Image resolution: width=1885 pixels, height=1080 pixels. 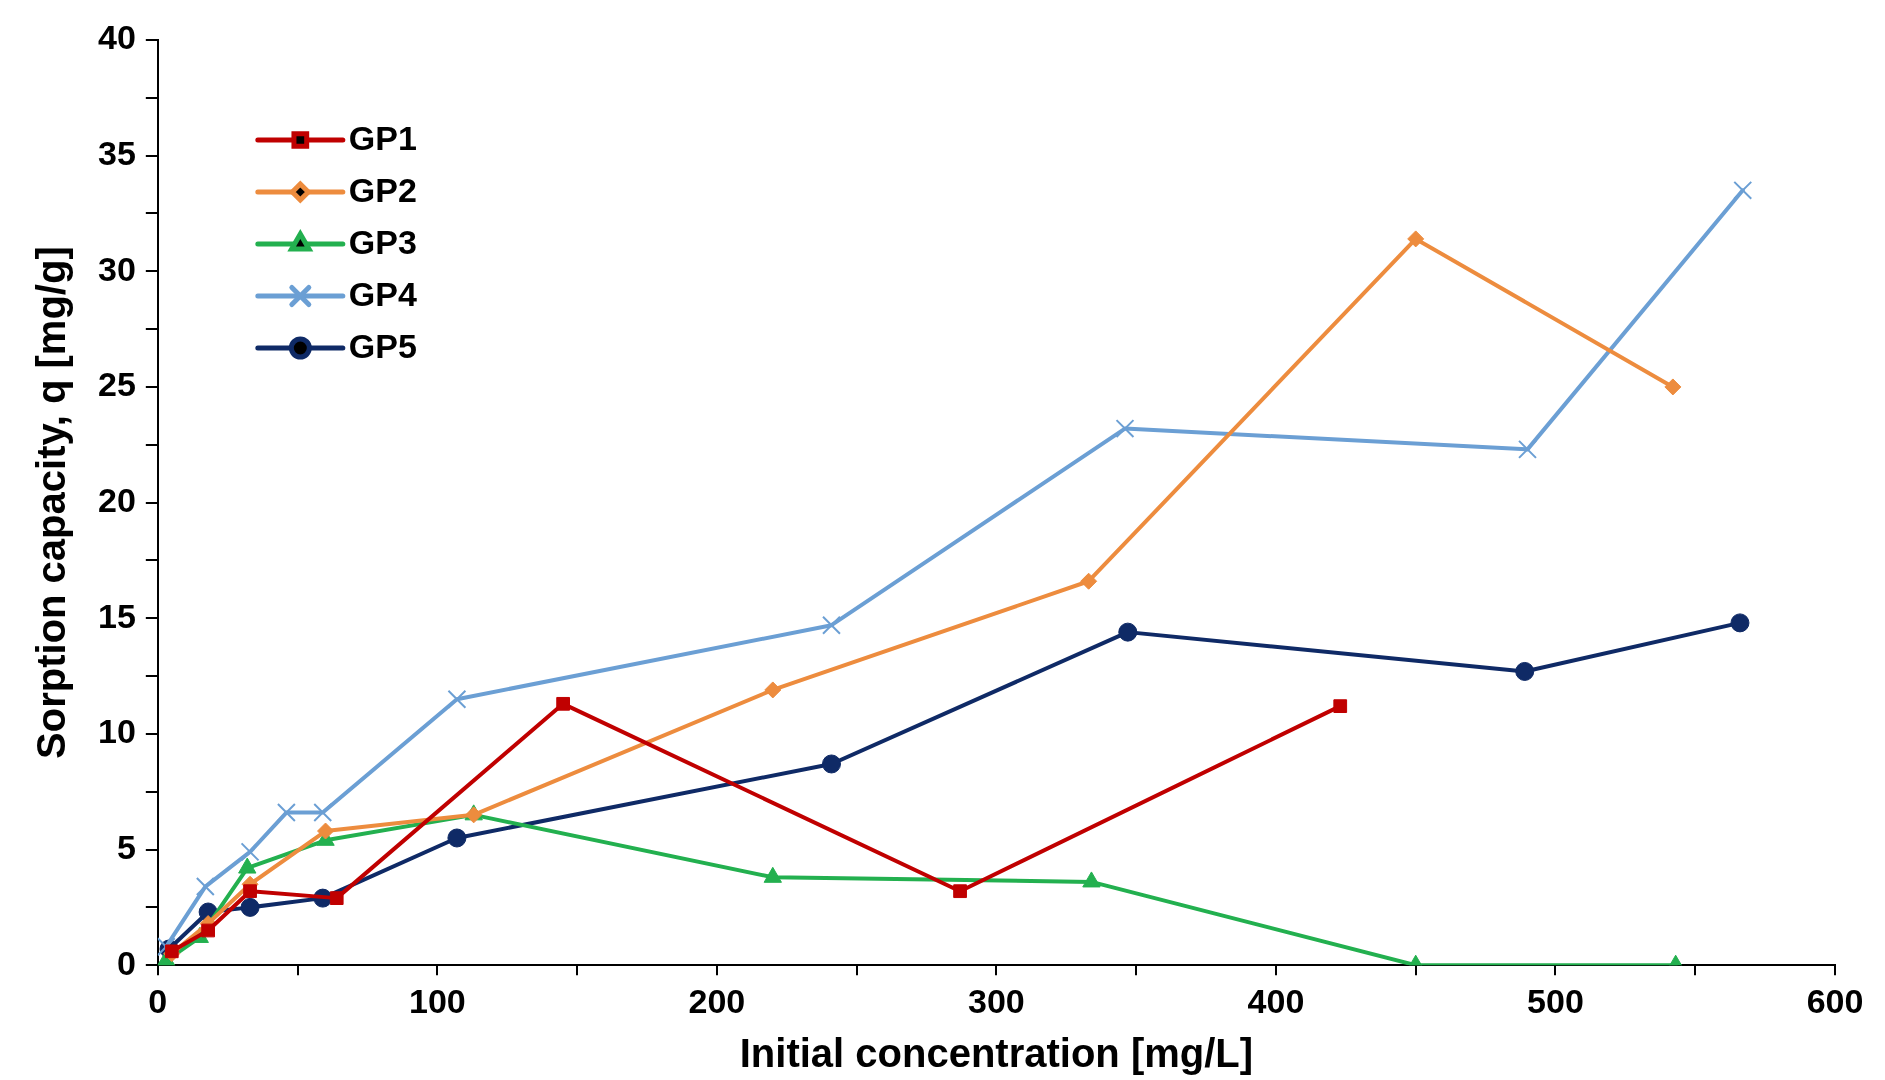 I want to click on y-axis-title: Sorption capacity, q [mg/g], so click(x=51, y=502).